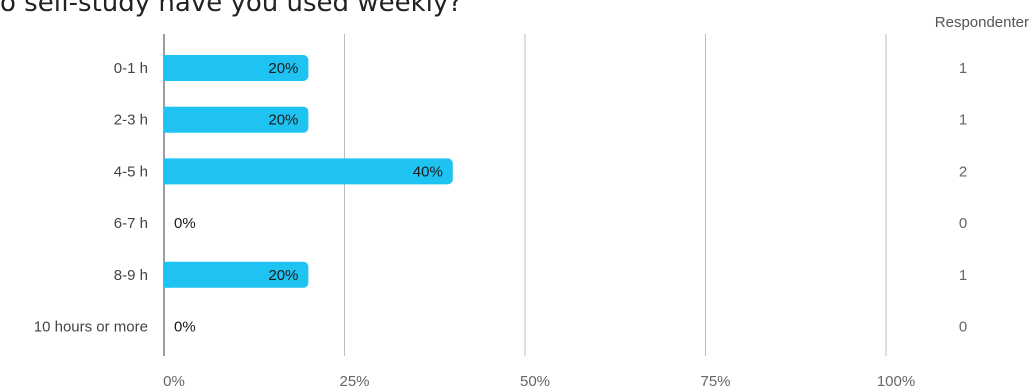 The width and height of the screenshot is (1033, 392). I want to click on chart-title: o self-study have you used weekly?, so click(231, 9).